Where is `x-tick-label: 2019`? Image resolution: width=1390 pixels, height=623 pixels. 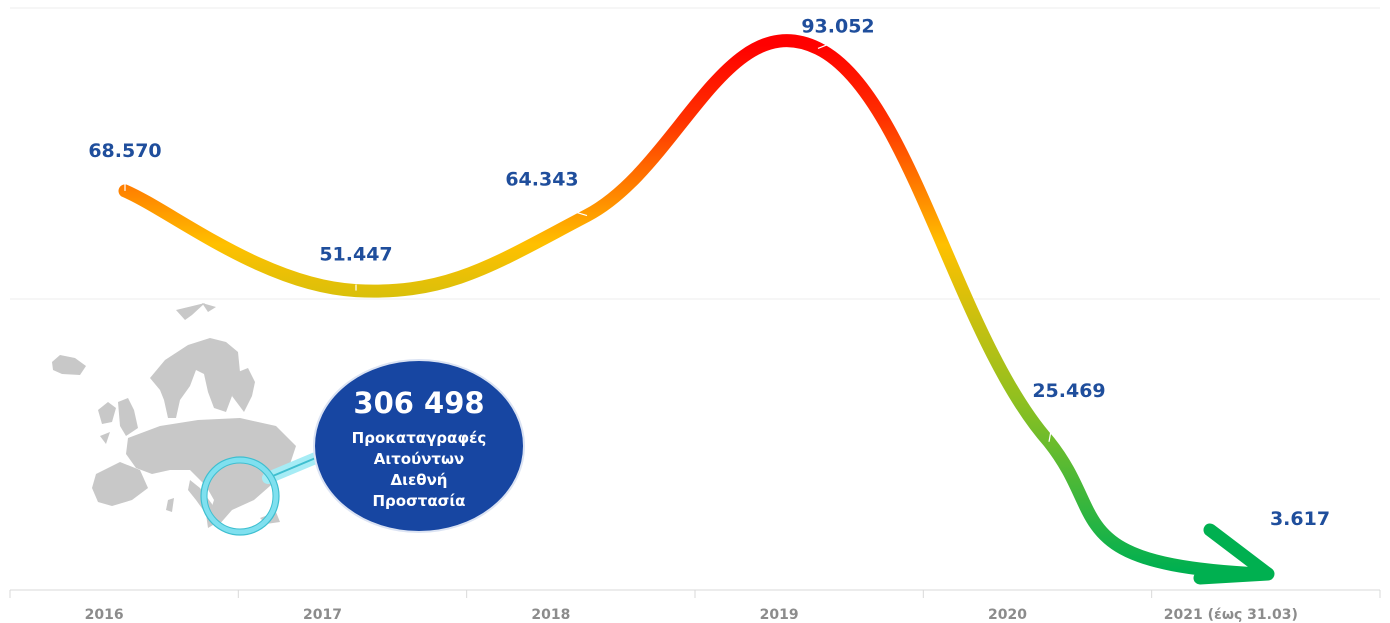 x-tick-label: 2019 is located at coordinates (779, 615).